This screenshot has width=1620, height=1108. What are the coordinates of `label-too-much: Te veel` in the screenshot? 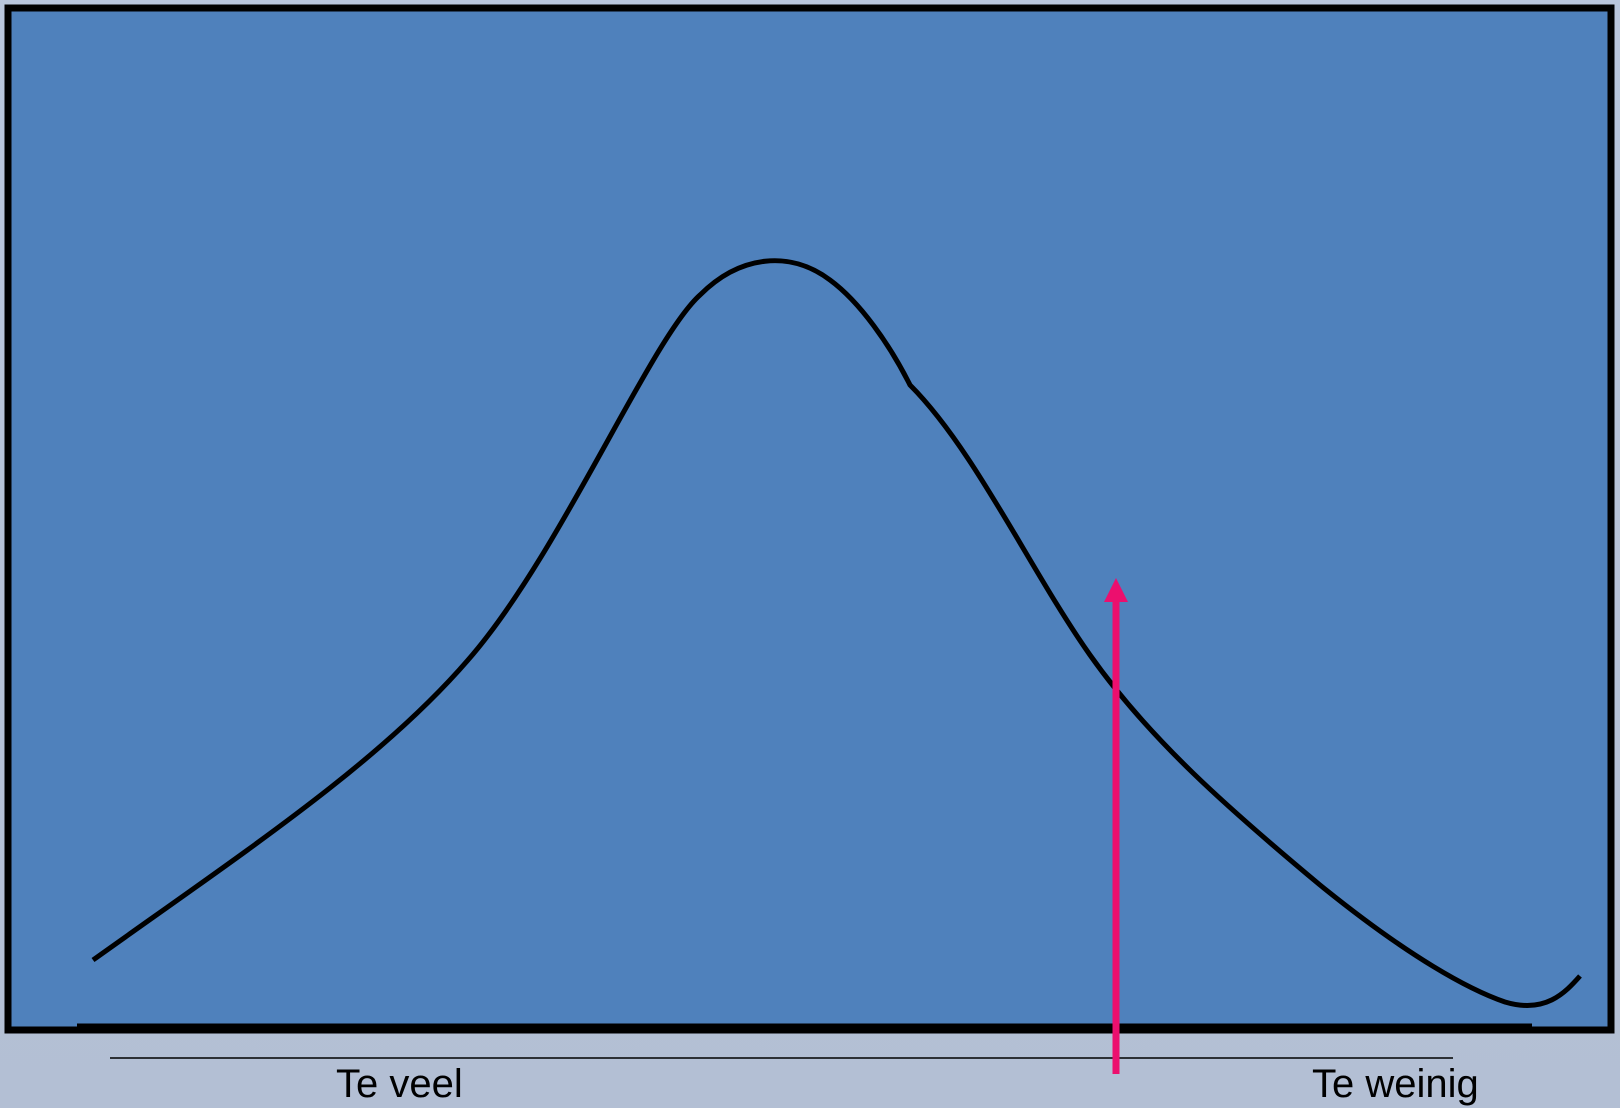 It's located at (399, 1084).